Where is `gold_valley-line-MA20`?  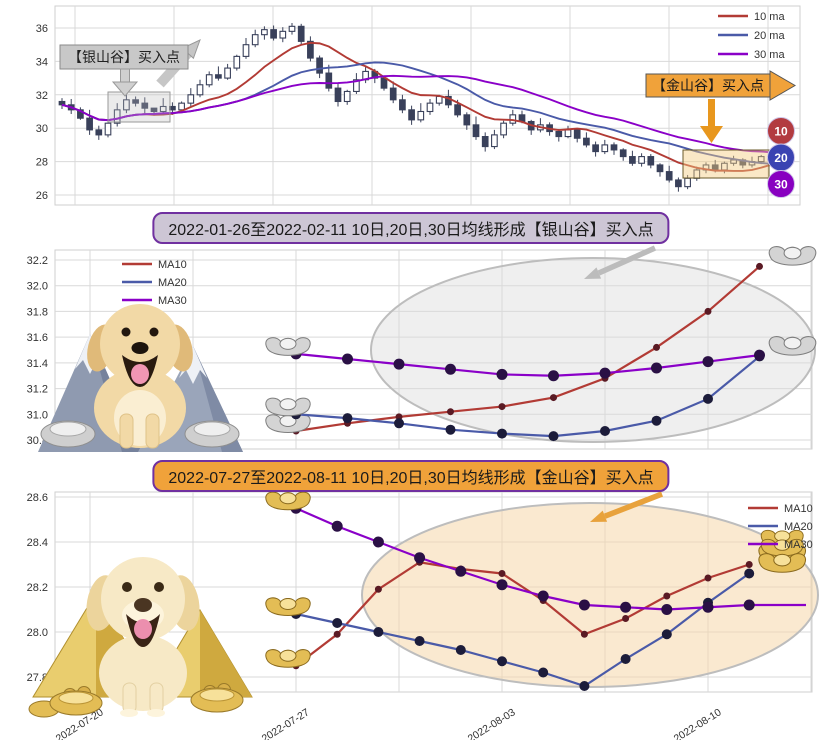 gold_valley-line-MA20 is located at coordinates (522, 630).